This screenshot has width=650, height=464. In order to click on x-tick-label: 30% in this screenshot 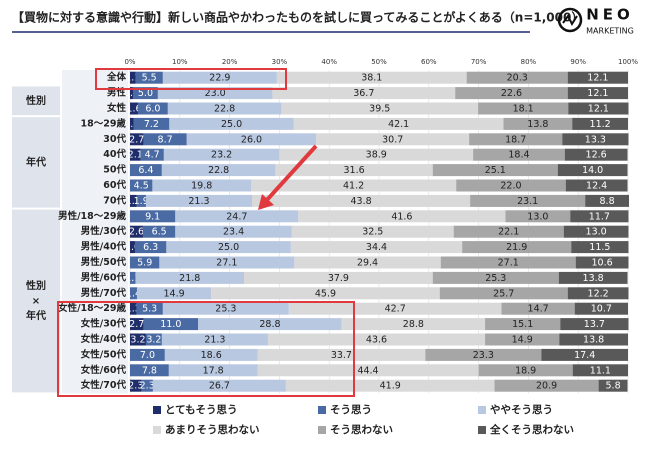, I will do `click(280, 62)`.